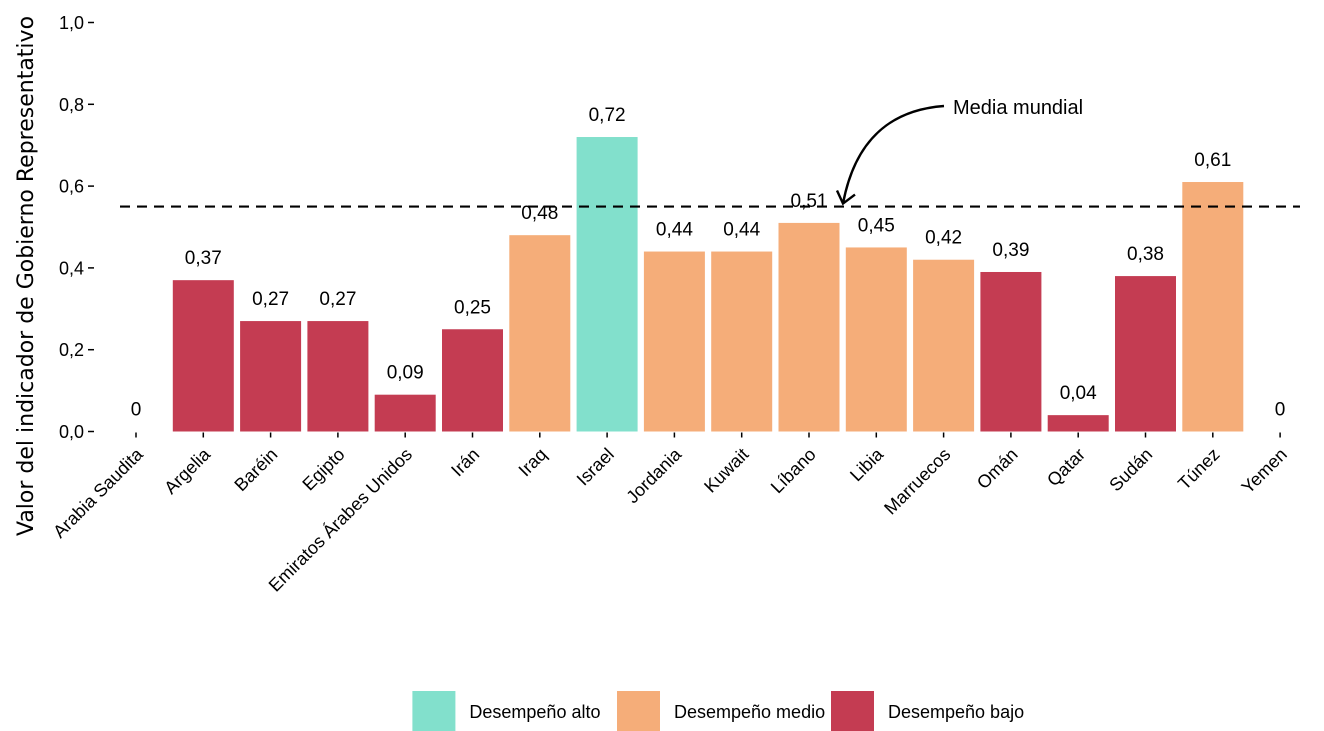 This screenshot has height=731, width=1324. Describe the element at coordinates (845, 198) in the screenshot. I see `annotation-arrowhead` at that location.